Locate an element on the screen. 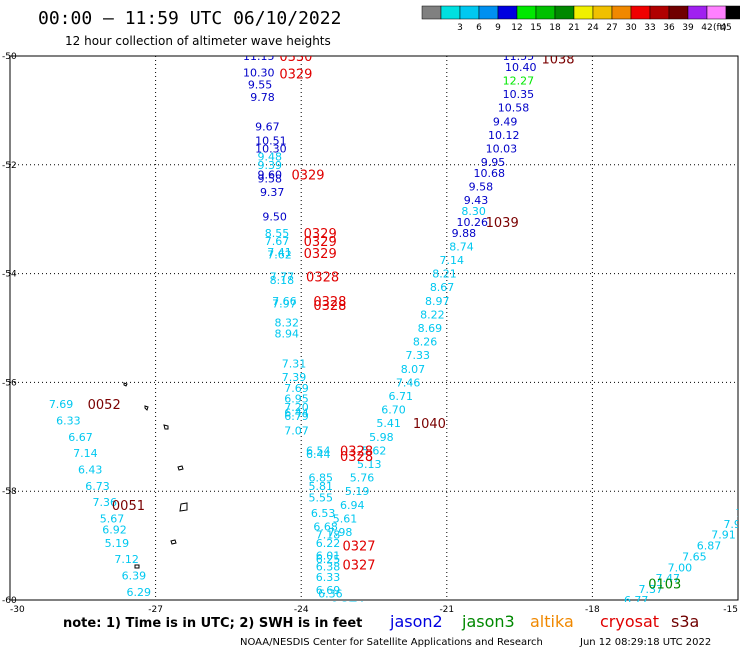  y-tick-label: -60 is located at coordinates (9, 601).